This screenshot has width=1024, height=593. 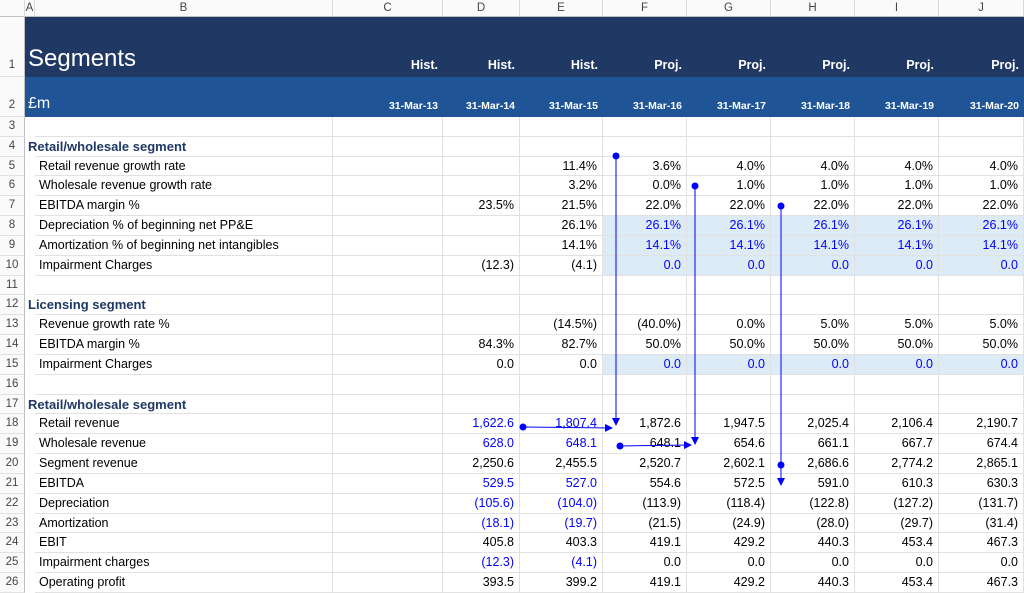 I want to click on cell-value: (24.9), so click(x=729, y=523).